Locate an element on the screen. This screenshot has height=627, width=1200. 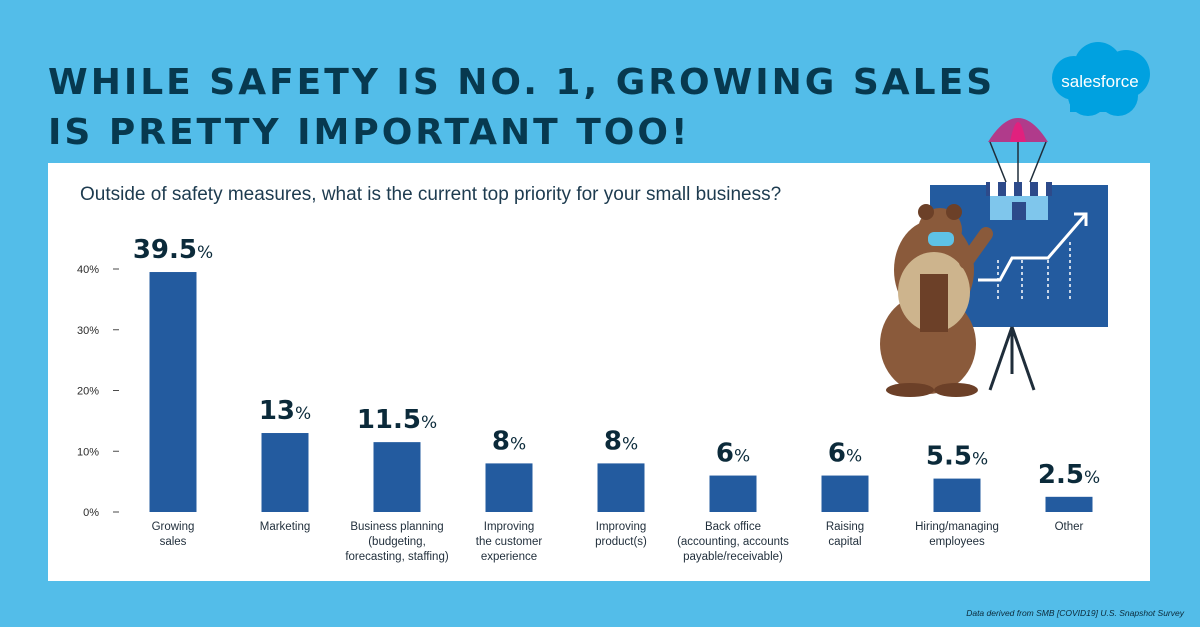
bear-mascot-illustration is located at coordinates (994, 257).